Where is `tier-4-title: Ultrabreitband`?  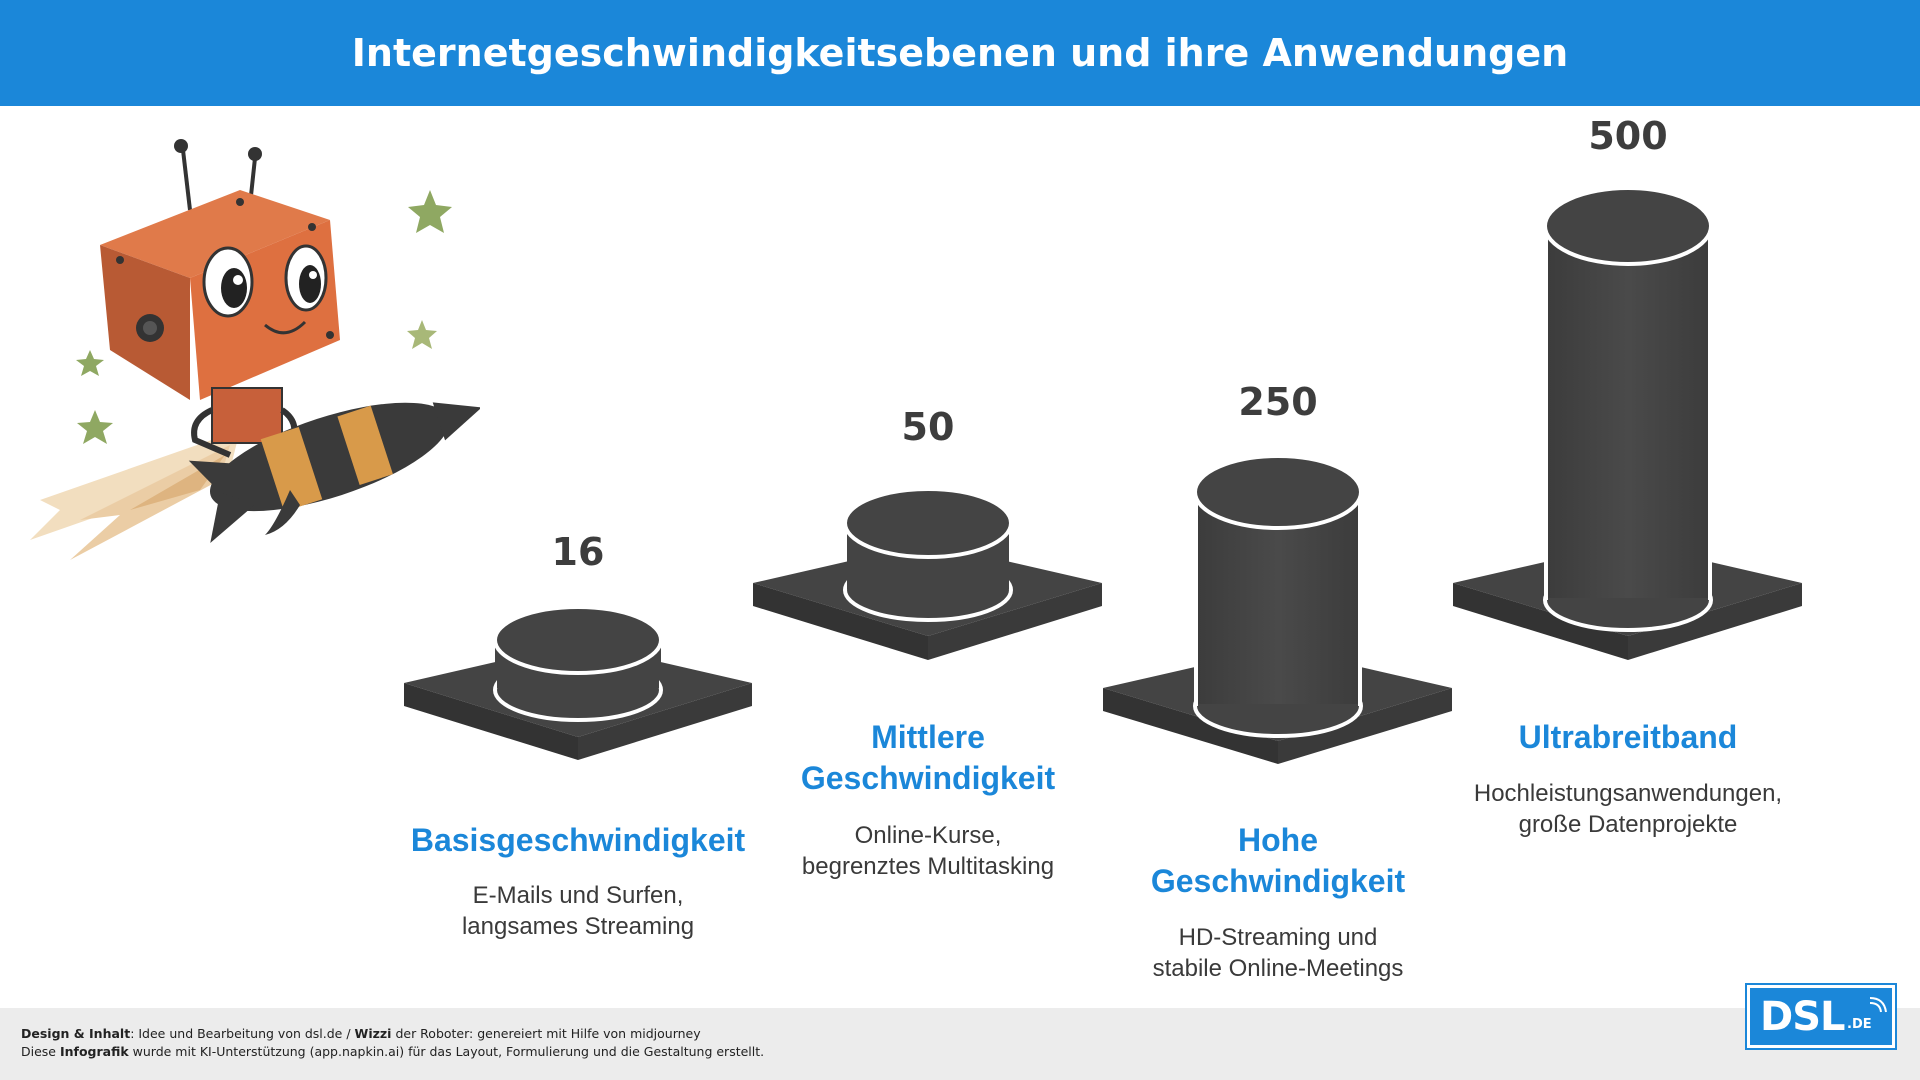
tier-4-title: Ultrabreitband is located at coordinates (1628, 737).